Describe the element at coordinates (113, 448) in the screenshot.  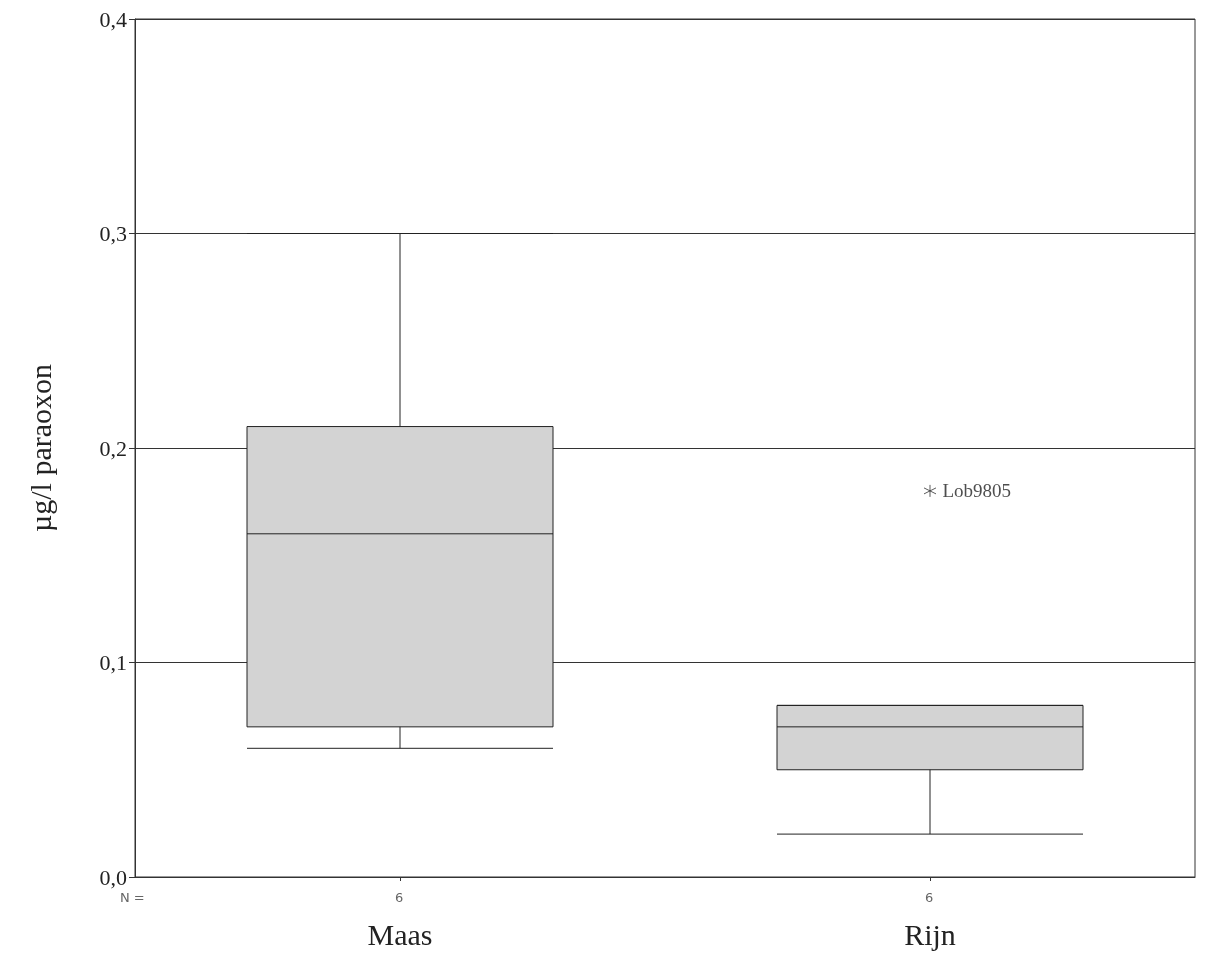
I see `y-tick-label: 0,2` at that location.